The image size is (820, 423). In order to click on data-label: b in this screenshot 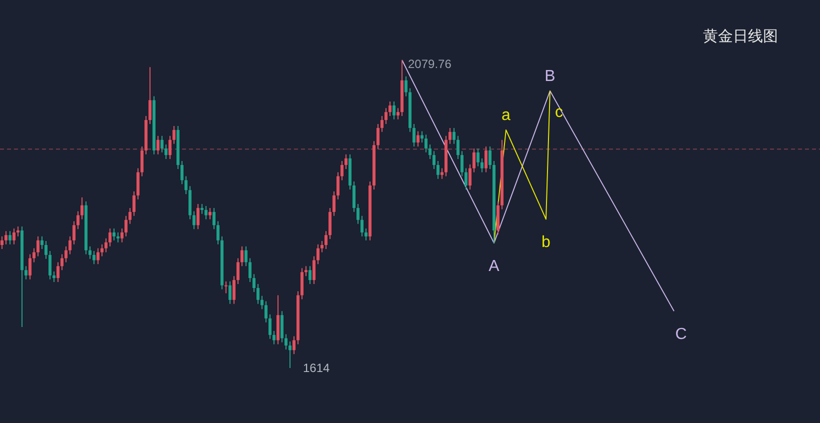, I will do `click(546, 243)`.